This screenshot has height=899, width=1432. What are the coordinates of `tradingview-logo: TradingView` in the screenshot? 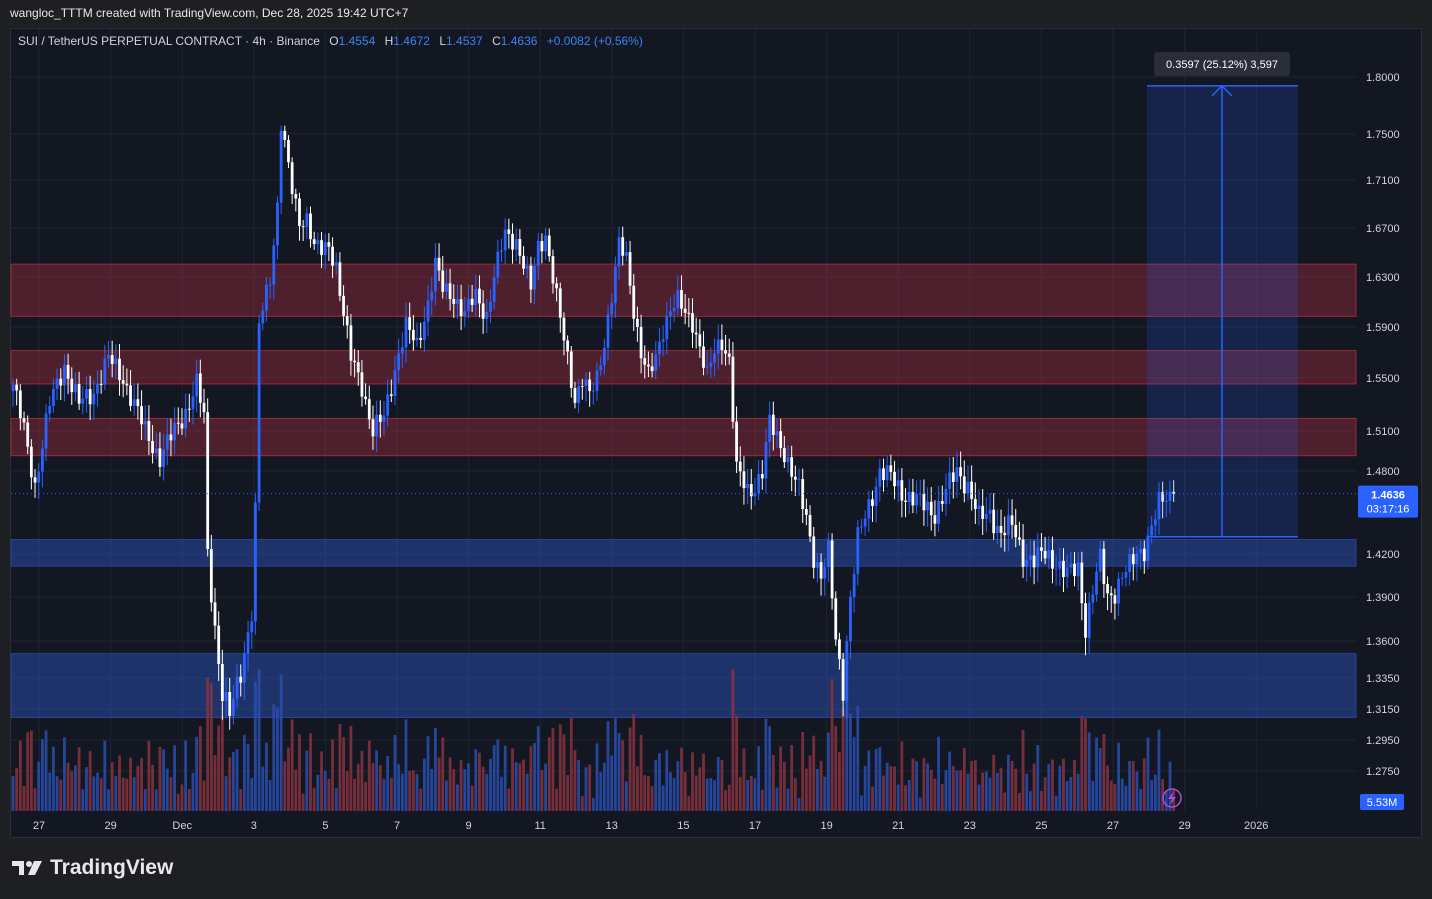 It's located at (92, 868).